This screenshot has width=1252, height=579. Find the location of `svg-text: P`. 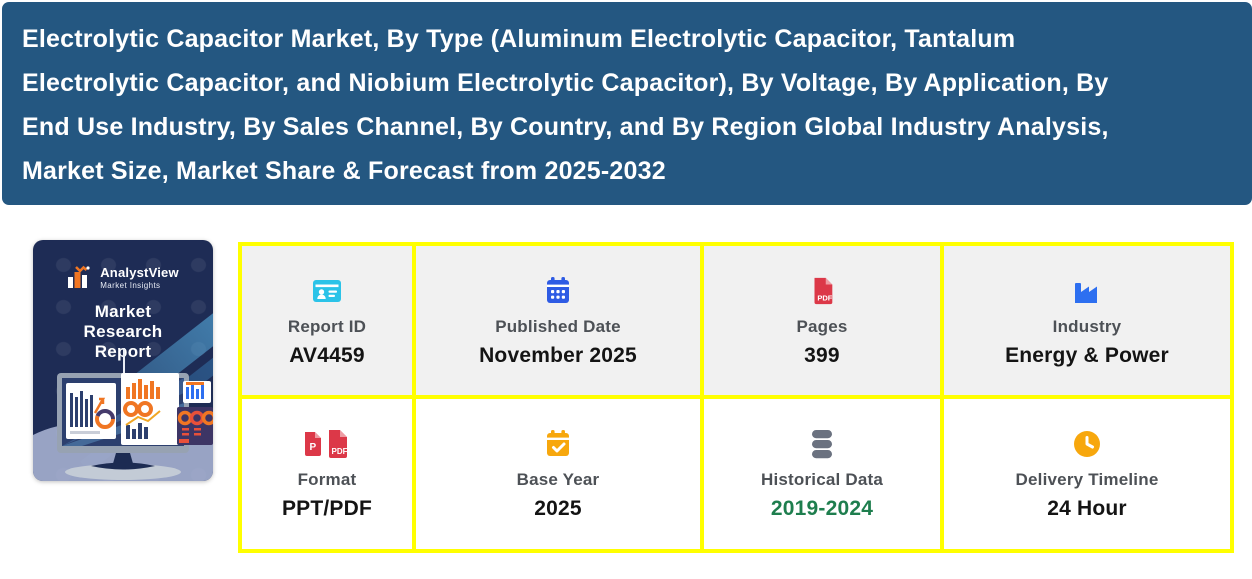

svg-text: P is located at coordinates (313, 447).